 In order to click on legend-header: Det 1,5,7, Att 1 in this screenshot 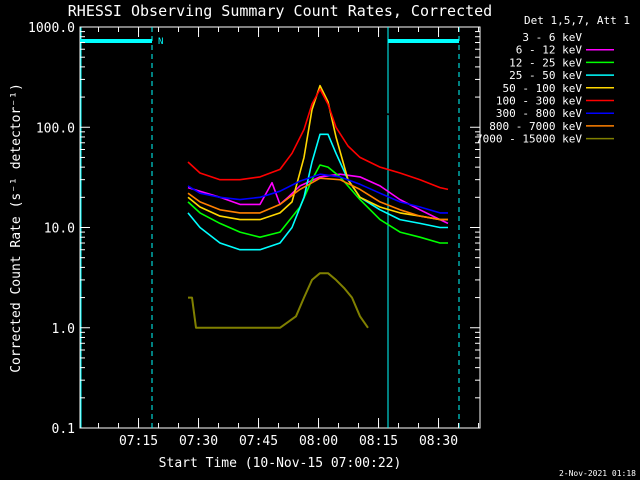, I will do `click(577, 20)`.